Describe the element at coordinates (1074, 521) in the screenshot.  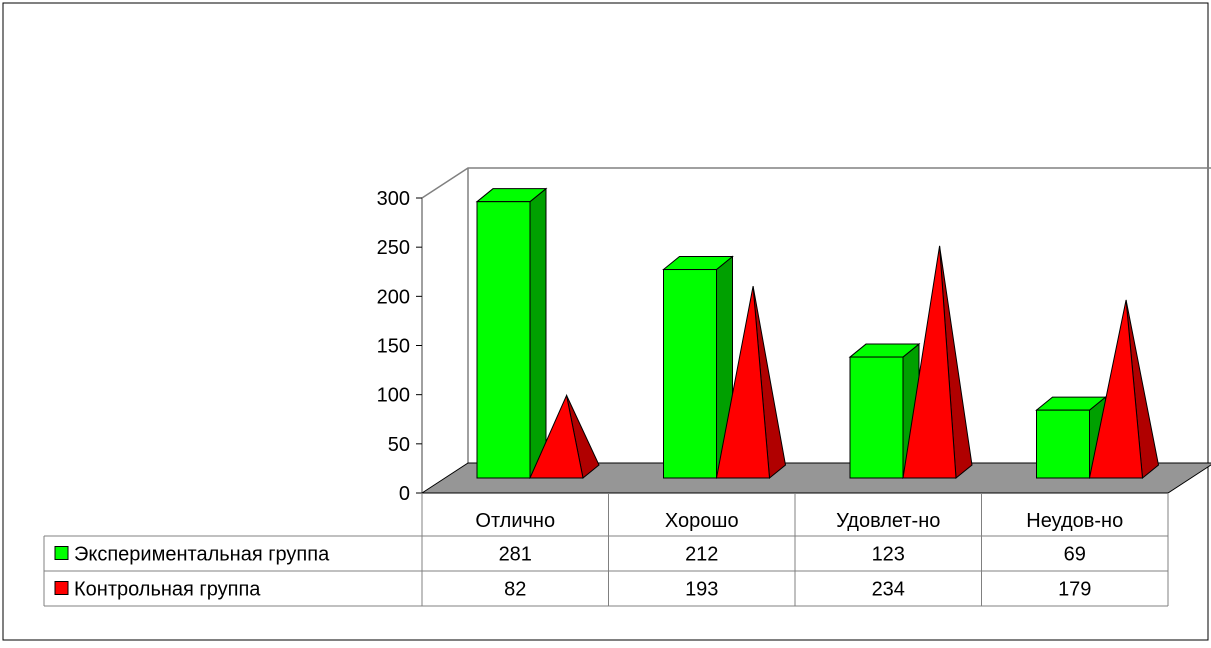
I see `category-label: Неудов-но` at that location.